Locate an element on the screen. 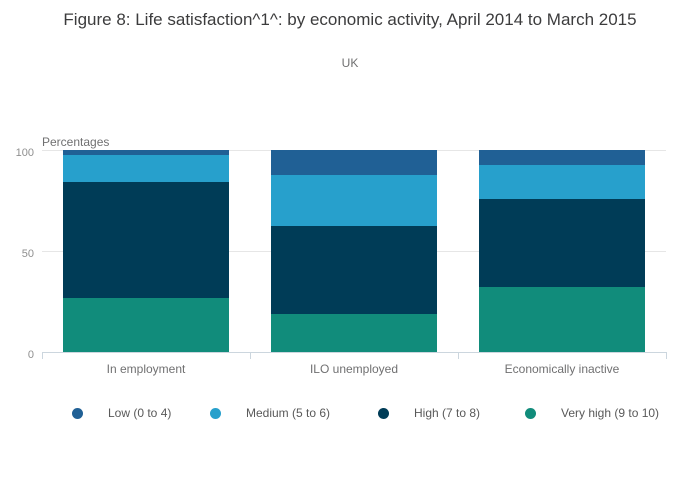 The width and height of the screenshot is (700, 502). bar-economically-inactive is located at coordinates (562, 251).